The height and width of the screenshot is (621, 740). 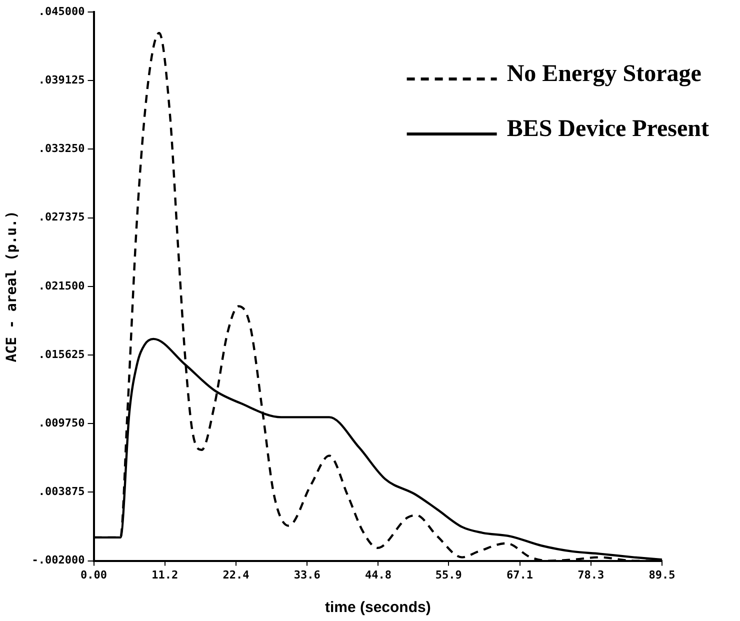 What do you see at coordinates (604, 74) in the screenshot?
I see `legend-label: No Energy Storage` at bounding box center [604, 74].